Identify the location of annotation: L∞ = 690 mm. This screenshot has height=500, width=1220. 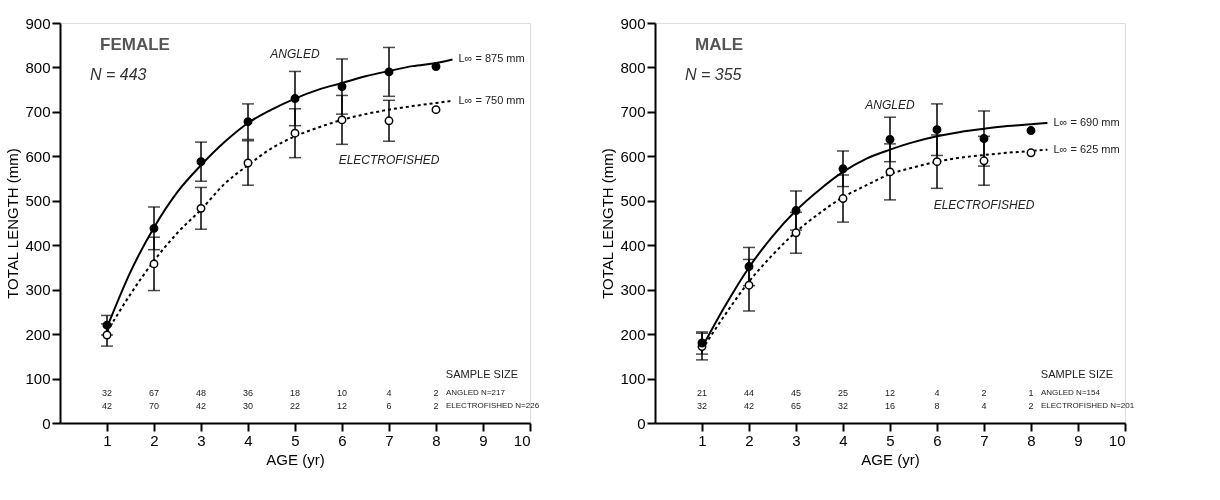
(1086, 122).